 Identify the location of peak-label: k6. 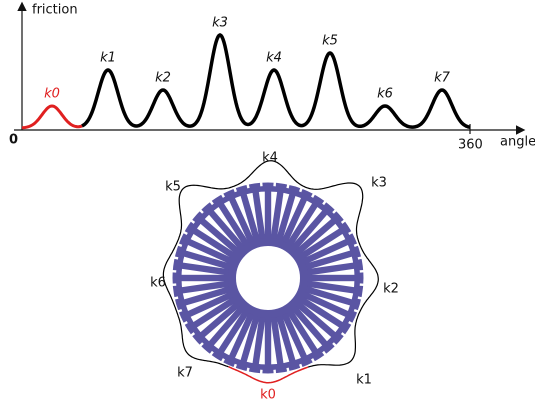
(385, 94).